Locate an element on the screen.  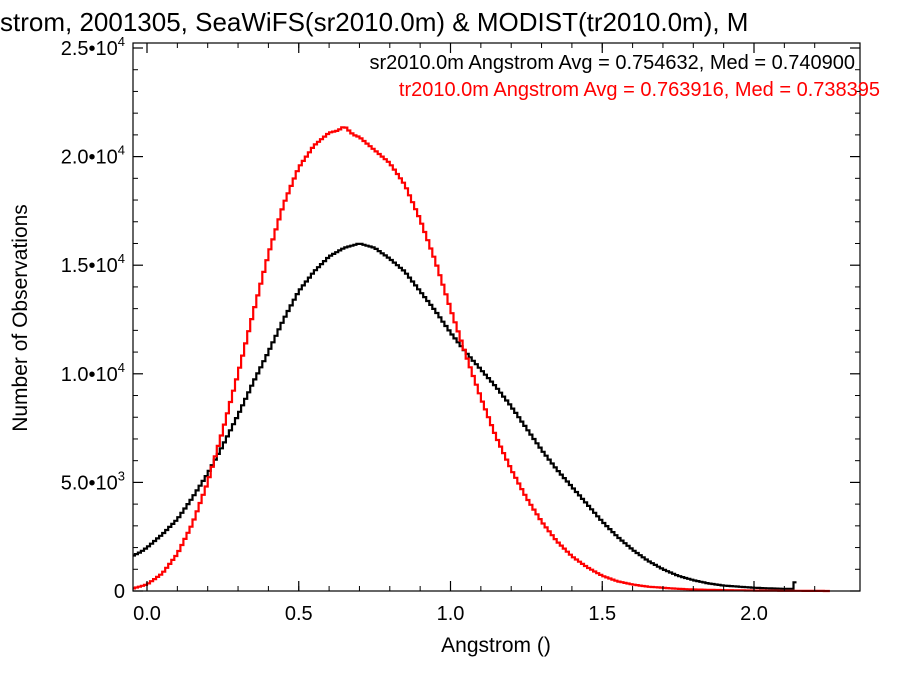
y-tick-label: 2.5•104 is located at coordinates (93, 47).